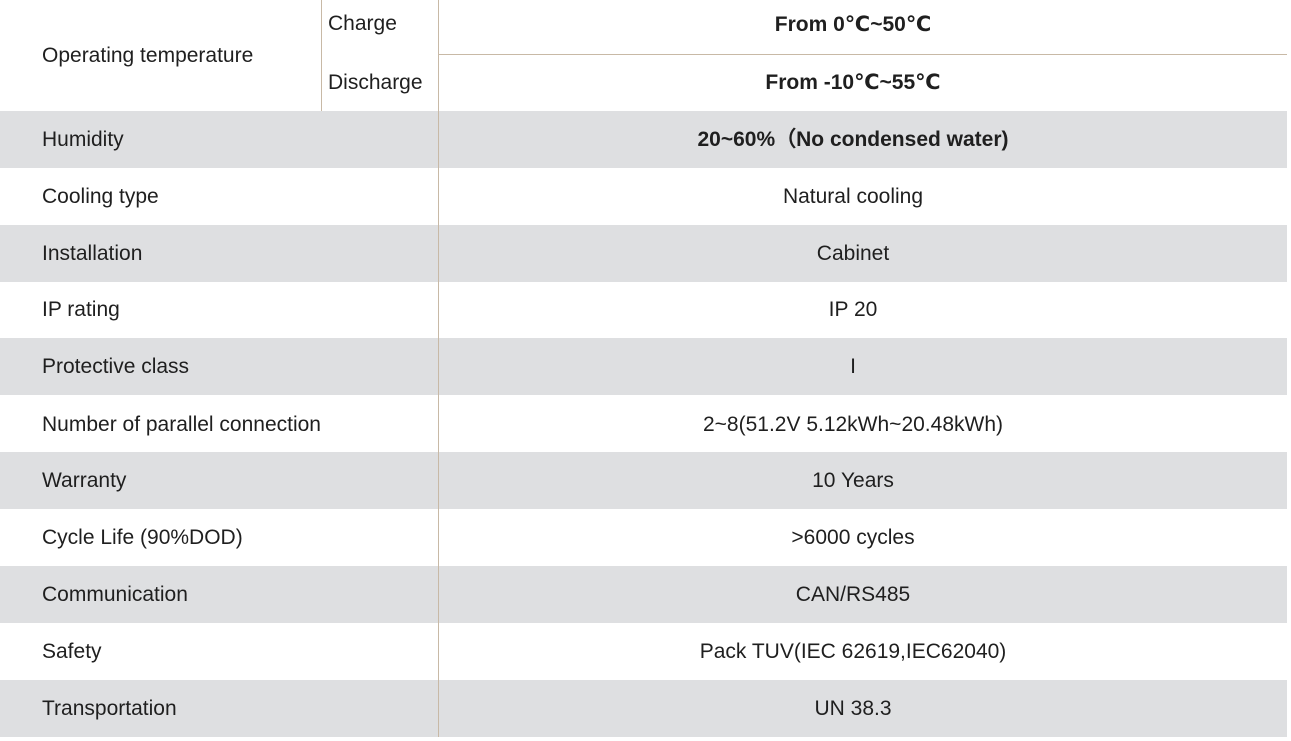 This screenshot has width=1291, height=741. Describe the element at coordinates (81, 309) in the screenshot. I see `row-label: IP rating` at that location.